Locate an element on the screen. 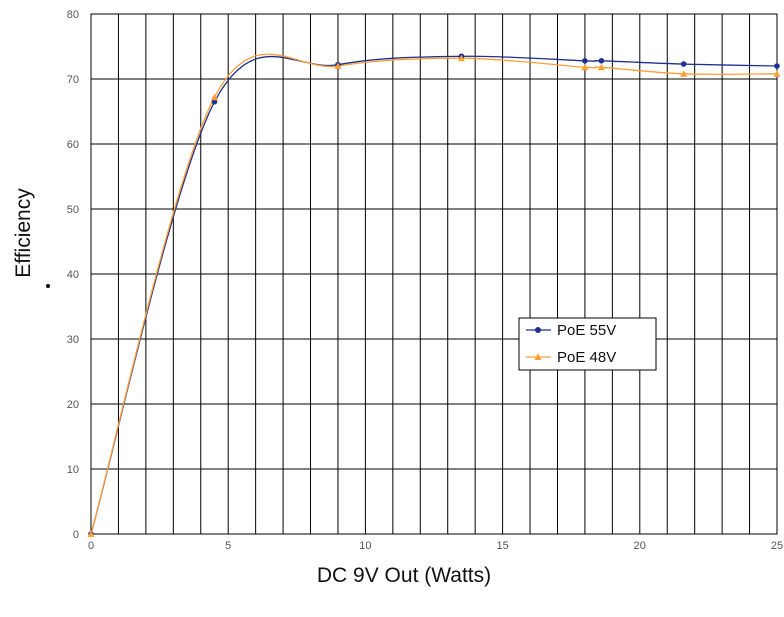 The image size is (784, 617). x-tick-label: 15 is located at coordinates (502, 546).